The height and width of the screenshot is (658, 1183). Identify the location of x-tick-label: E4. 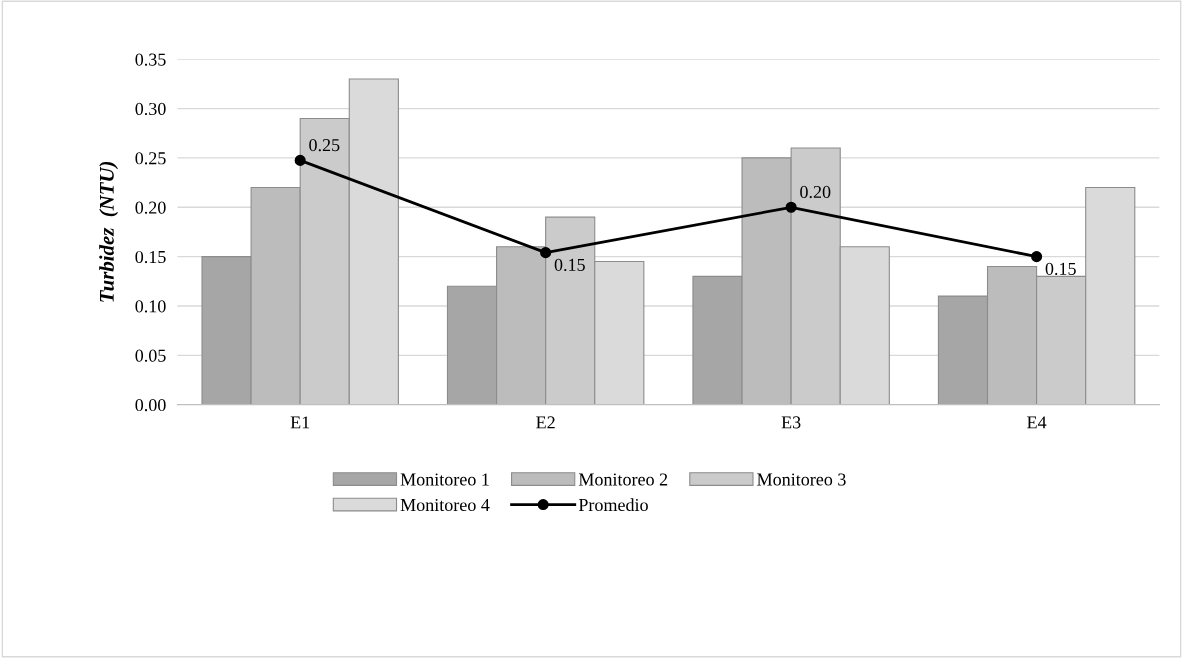
(1037, 422).